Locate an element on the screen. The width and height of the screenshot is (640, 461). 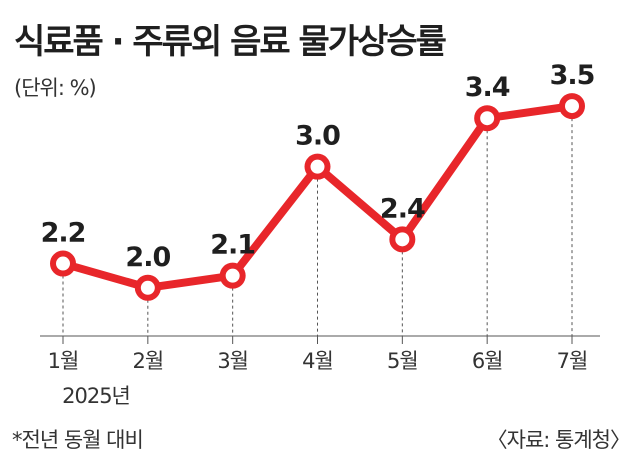
x-tick-label: 3월 is located at coordinates (232, 361).